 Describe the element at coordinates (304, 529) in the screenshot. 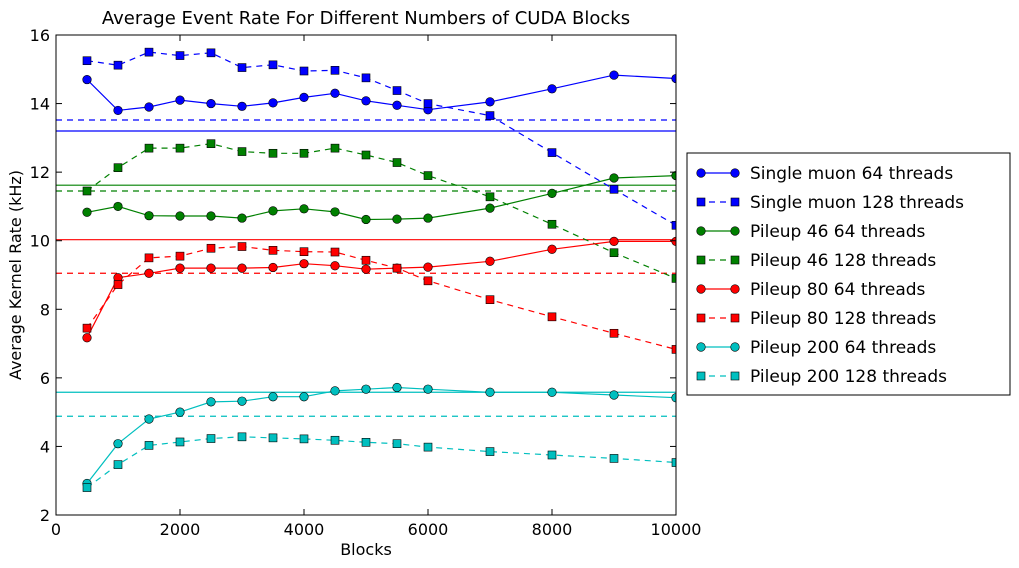

I see `x-tick-label: 4000` at that location.